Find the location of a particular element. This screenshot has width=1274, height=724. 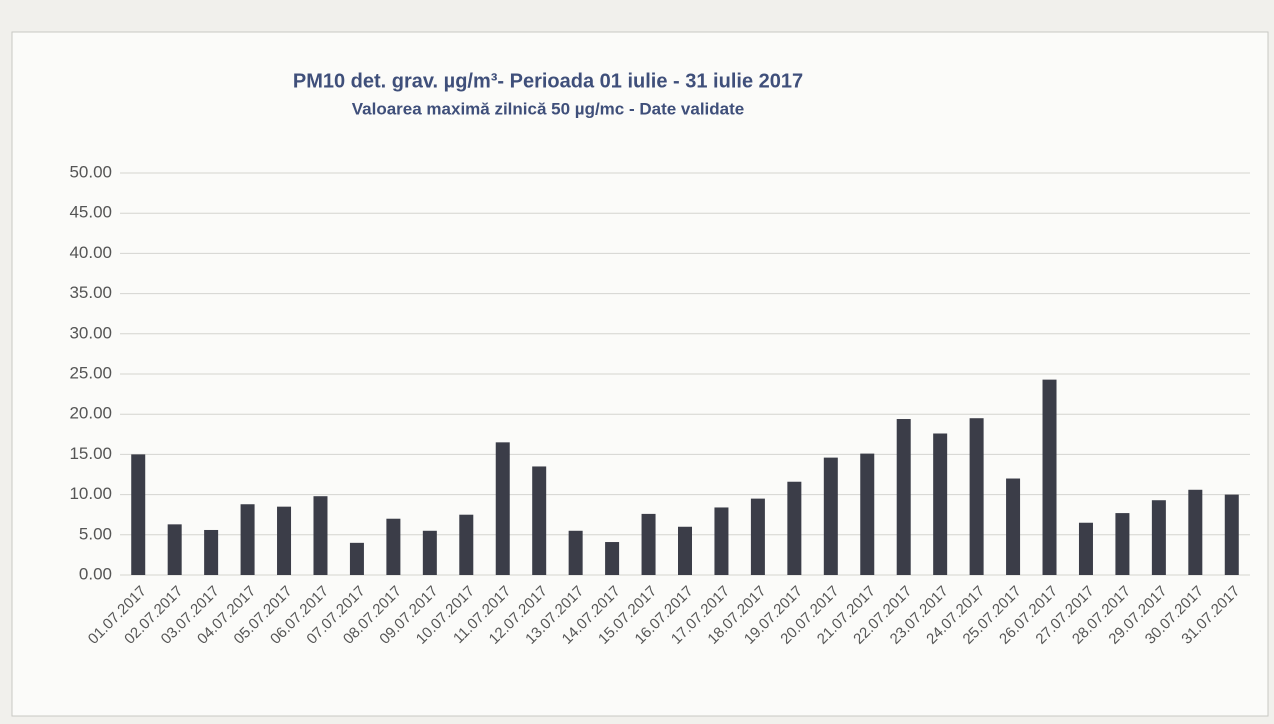

y-tick-label: 40.00 is located at coordinates (90, 252).